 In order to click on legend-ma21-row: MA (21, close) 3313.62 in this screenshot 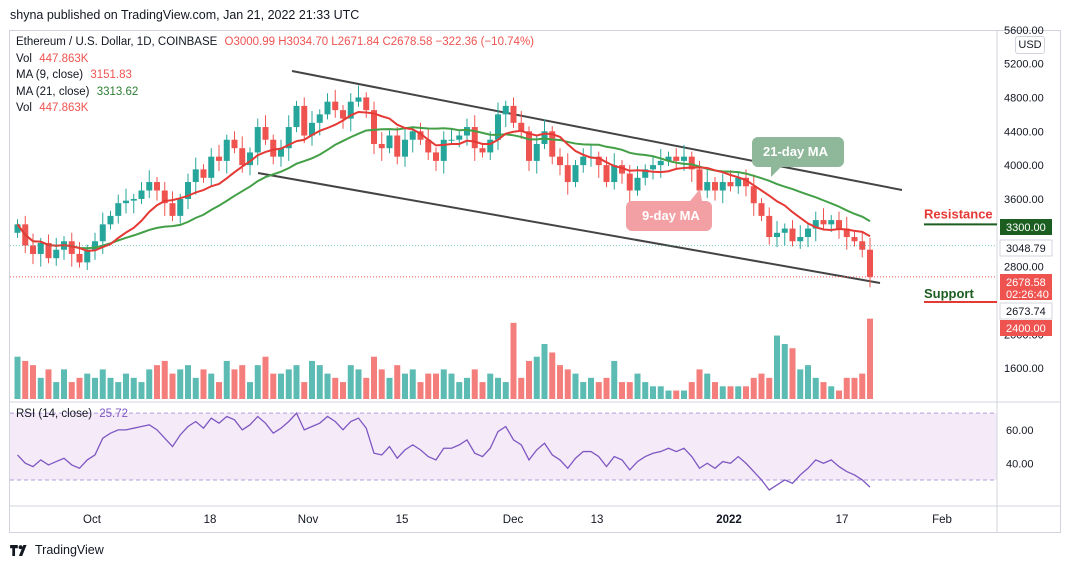, I will do `click(77, 92)`.